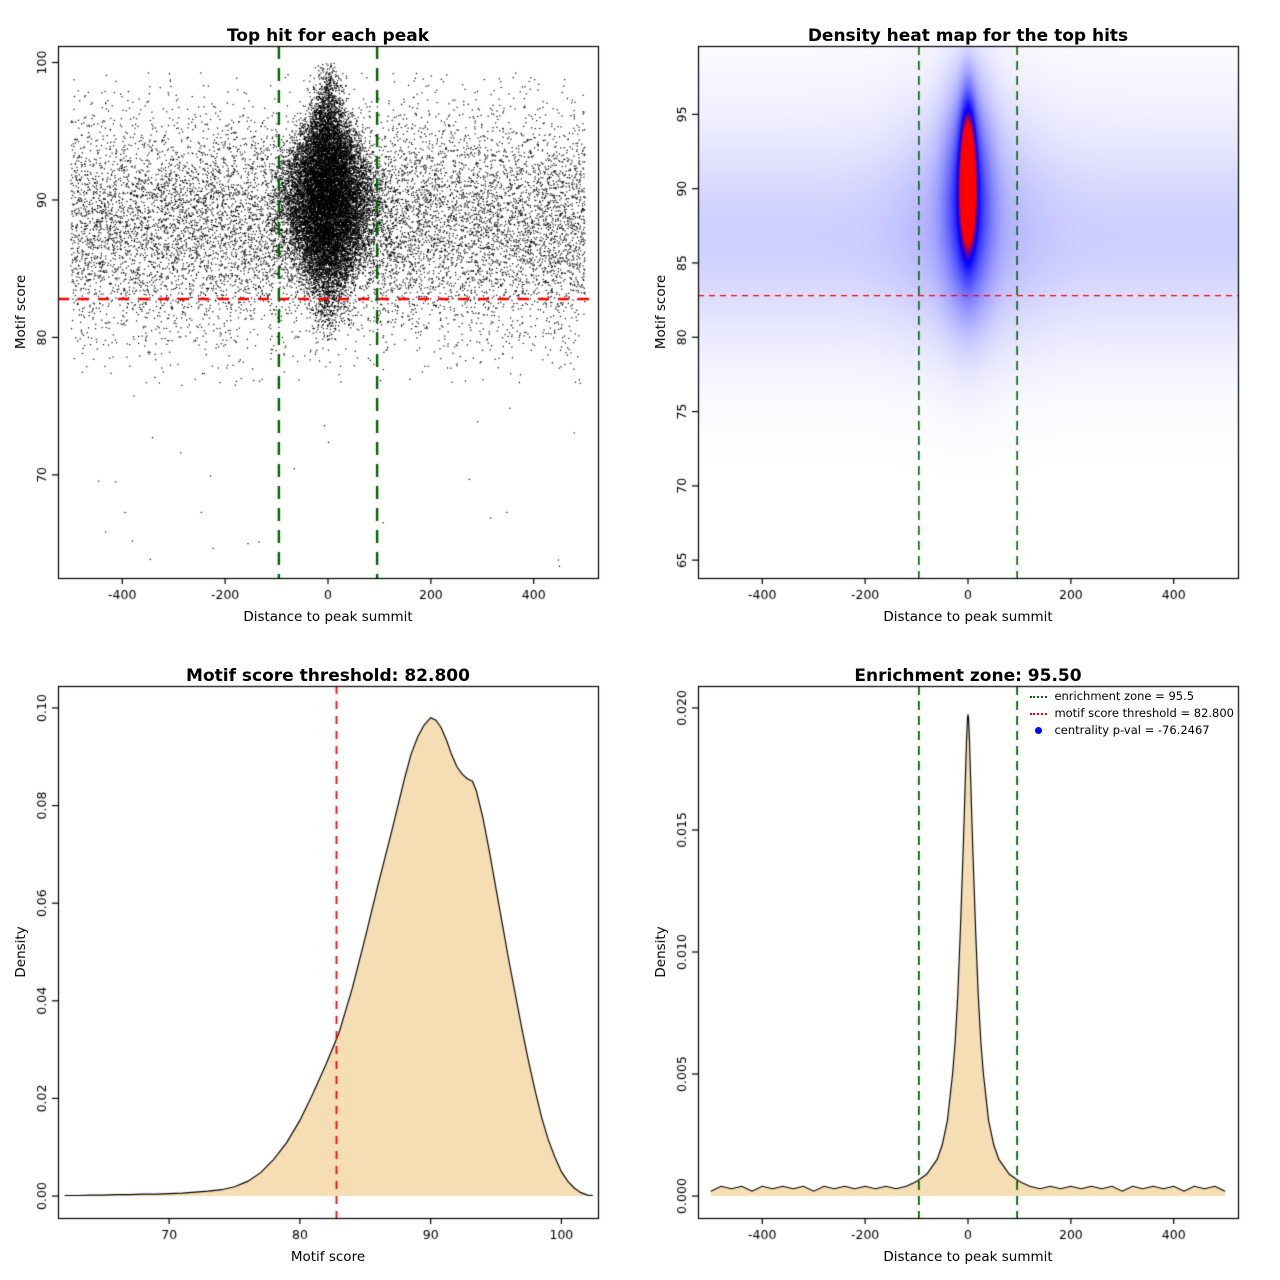  I want to click on enrichment-zone-line-icon, so click(1039, 696).